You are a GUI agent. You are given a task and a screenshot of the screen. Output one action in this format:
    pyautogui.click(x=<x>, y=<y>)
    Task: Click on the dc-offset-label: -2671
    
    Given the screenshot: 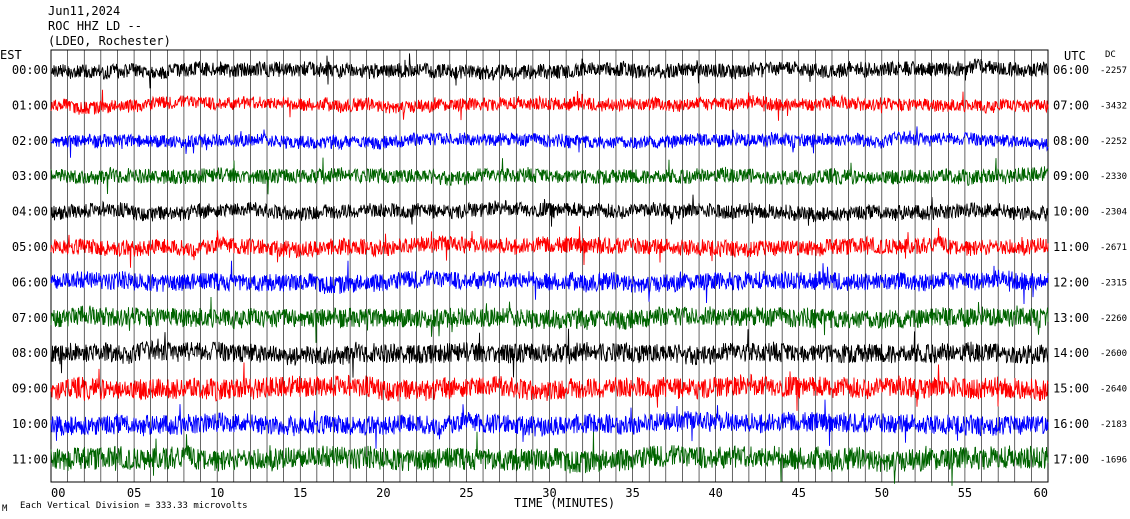 What is the action you would take?
    pyautogui.click(x=1113, y=248)
    